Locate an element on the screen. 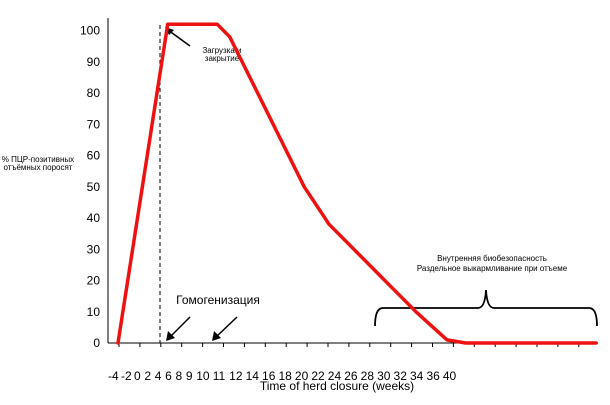 The image size is (610, 405). annotation-loading-line-1: Загрузка и is located at coordinates (221, 50).